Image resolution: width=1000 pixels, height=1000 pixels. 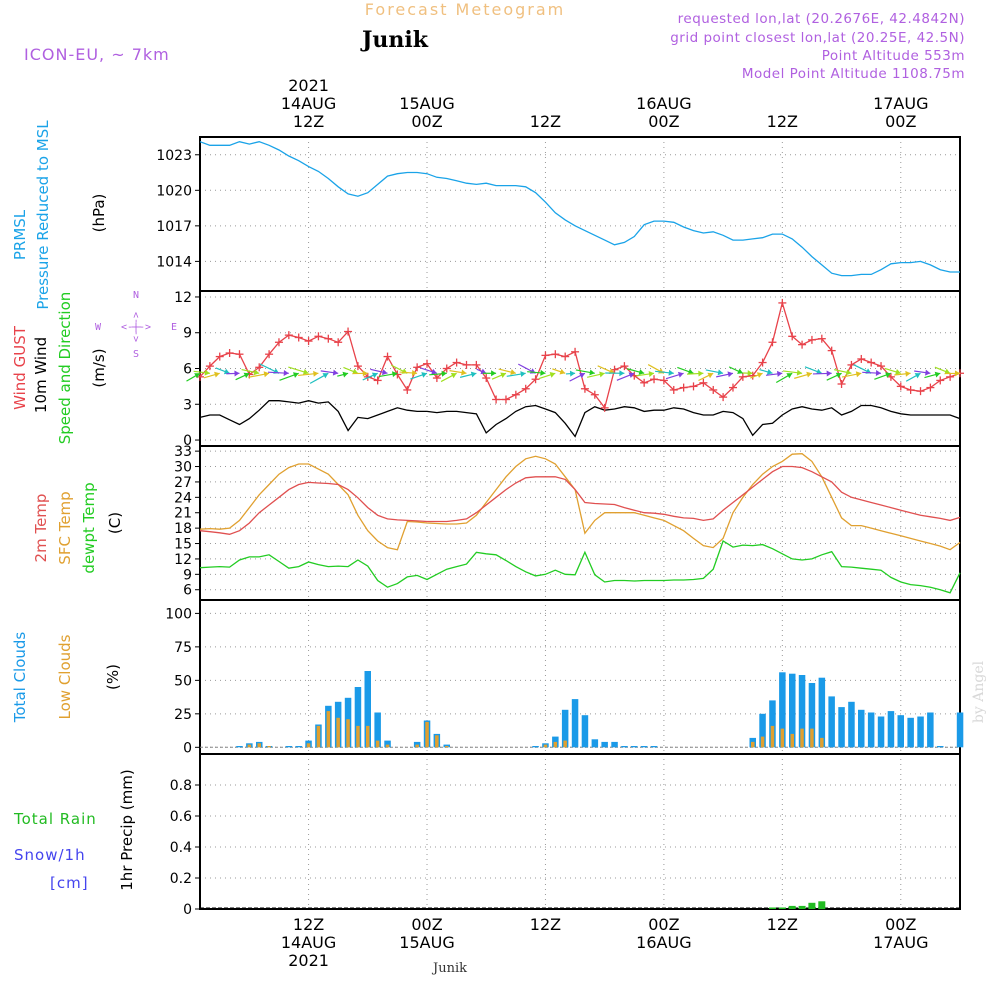 I want to click on time-label: 16AUG, so click(x=663, y=942).